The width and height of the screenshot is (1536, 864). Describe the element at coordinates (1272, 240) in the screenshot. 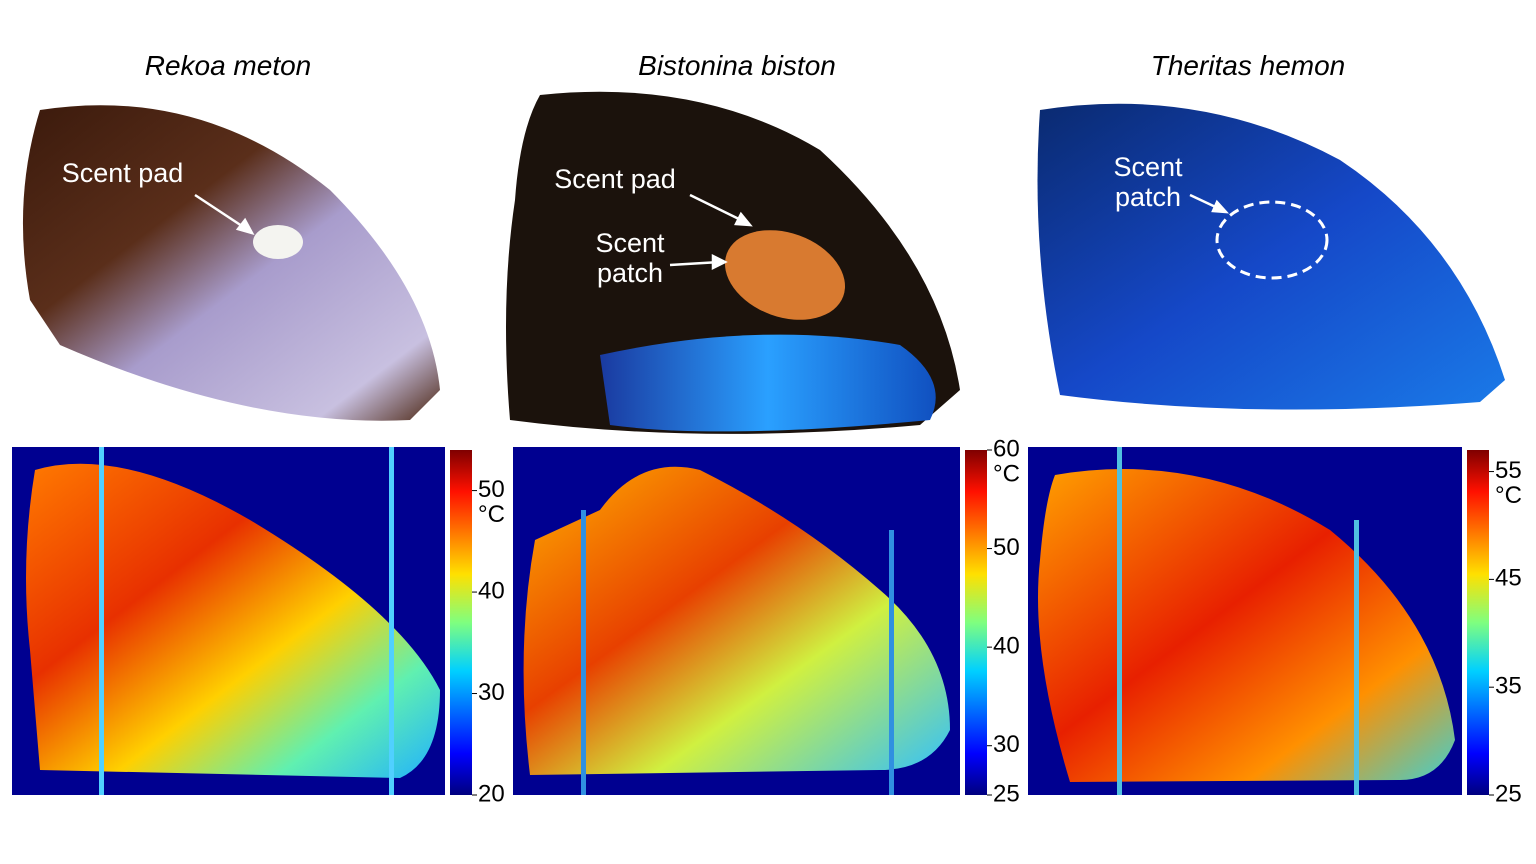

I see `scent-patch-outline` at that location.